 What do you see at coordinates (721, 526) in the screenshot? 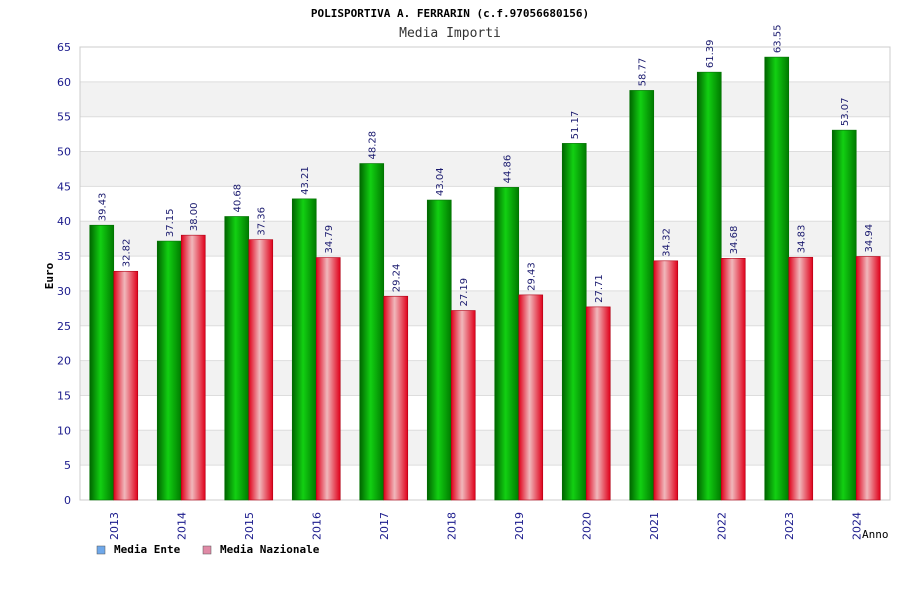
I see `x-tick-label: 2022` at bounding box center [721, 526].